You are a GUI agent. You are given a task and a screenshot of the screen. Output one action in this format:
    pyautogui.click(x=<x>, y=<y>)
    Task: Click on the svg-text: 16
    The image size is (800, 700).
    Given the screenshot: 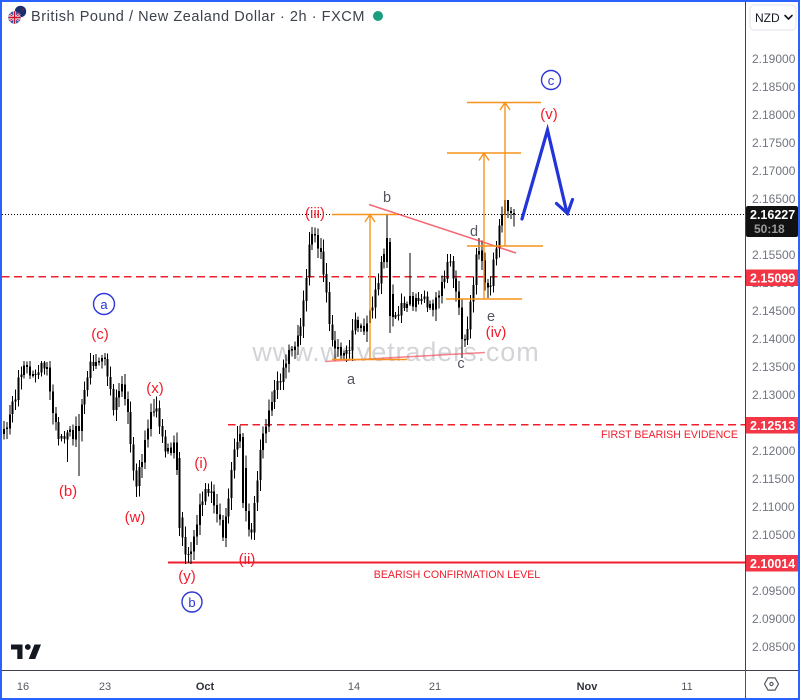 What is the action you would take?
    pyautogui.click(x=23, y=687)
    